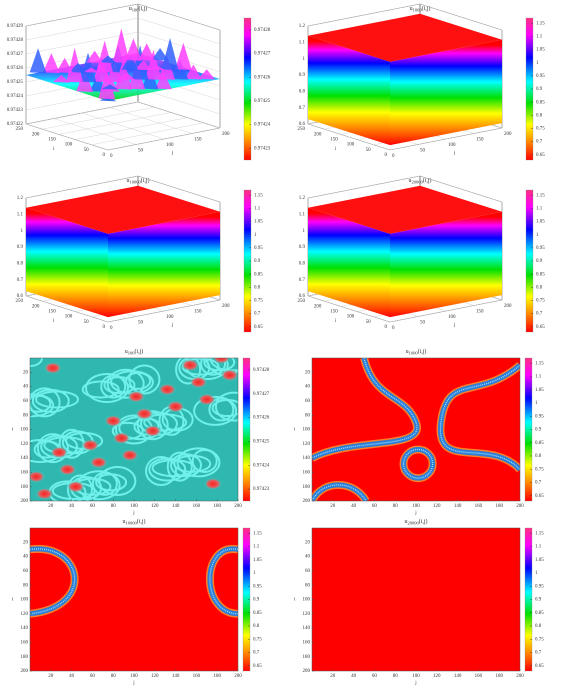 The width and height of the screenshot is (563, 685). What do you see at coordinates (307, 458) in the screenshot?
I see `y-tick-label: 140` at bounding box center [307, 458].